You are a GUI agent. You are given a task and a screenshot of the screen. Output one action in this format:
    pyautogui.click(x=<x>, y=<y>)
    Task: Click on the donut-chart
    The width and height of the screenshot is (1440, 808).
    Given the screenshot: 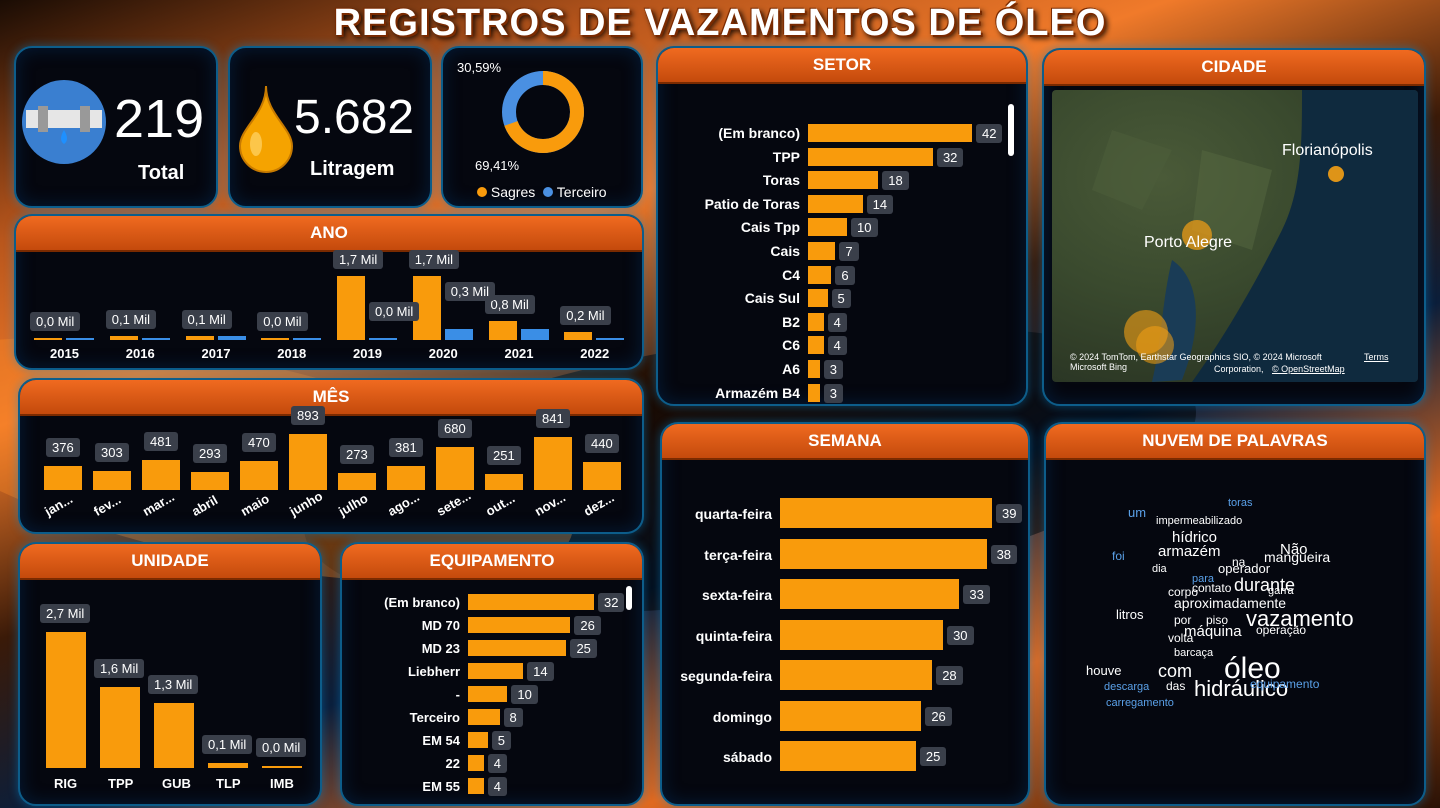 What is the action you would take?
    pyautogui.click(x=542, y=127)
    